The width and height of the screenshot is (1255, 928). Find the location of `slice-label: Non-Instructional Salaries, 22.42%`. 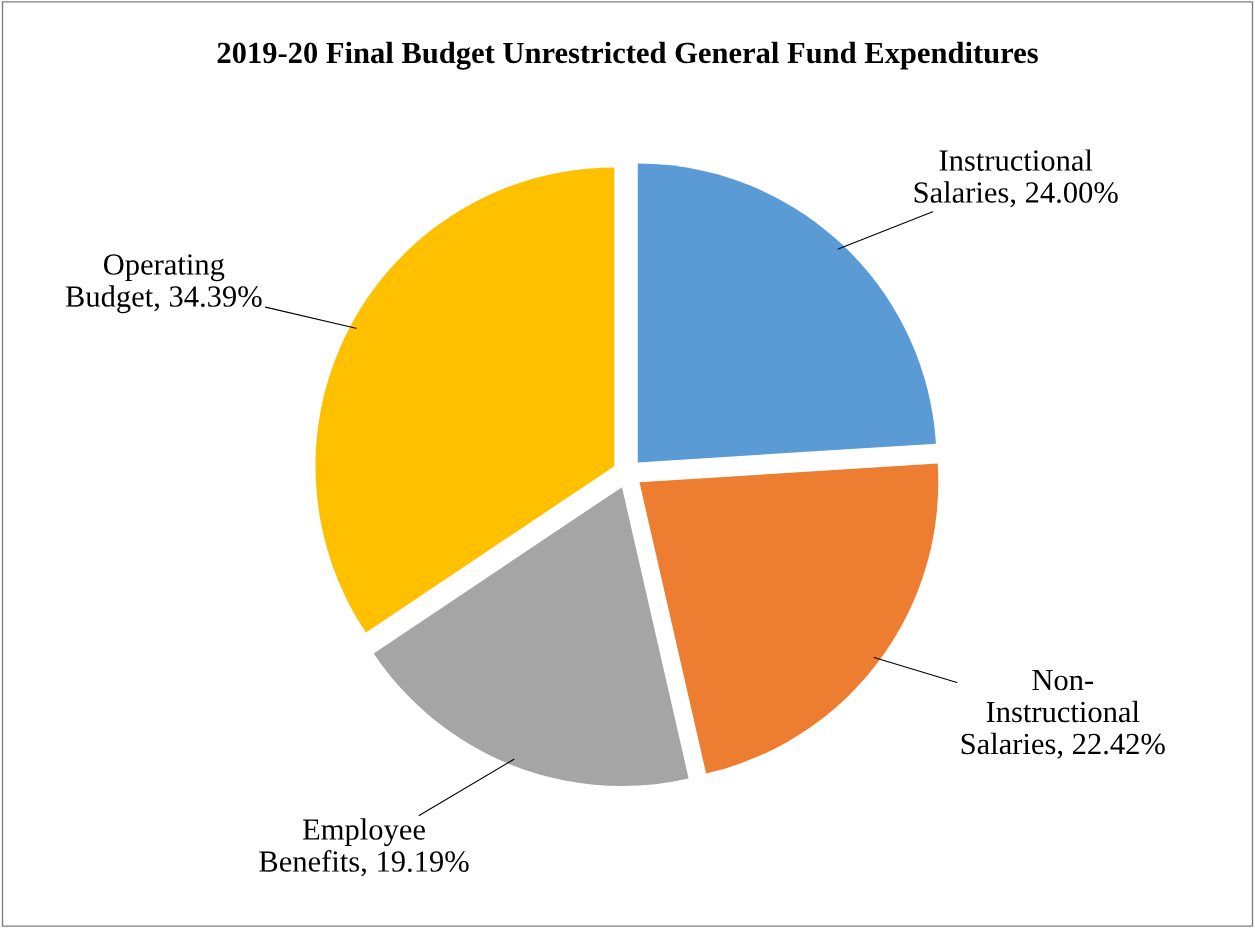

slice-label: Non-Instructional Salaries, 22.42% is located at coordinates (1063, 714).